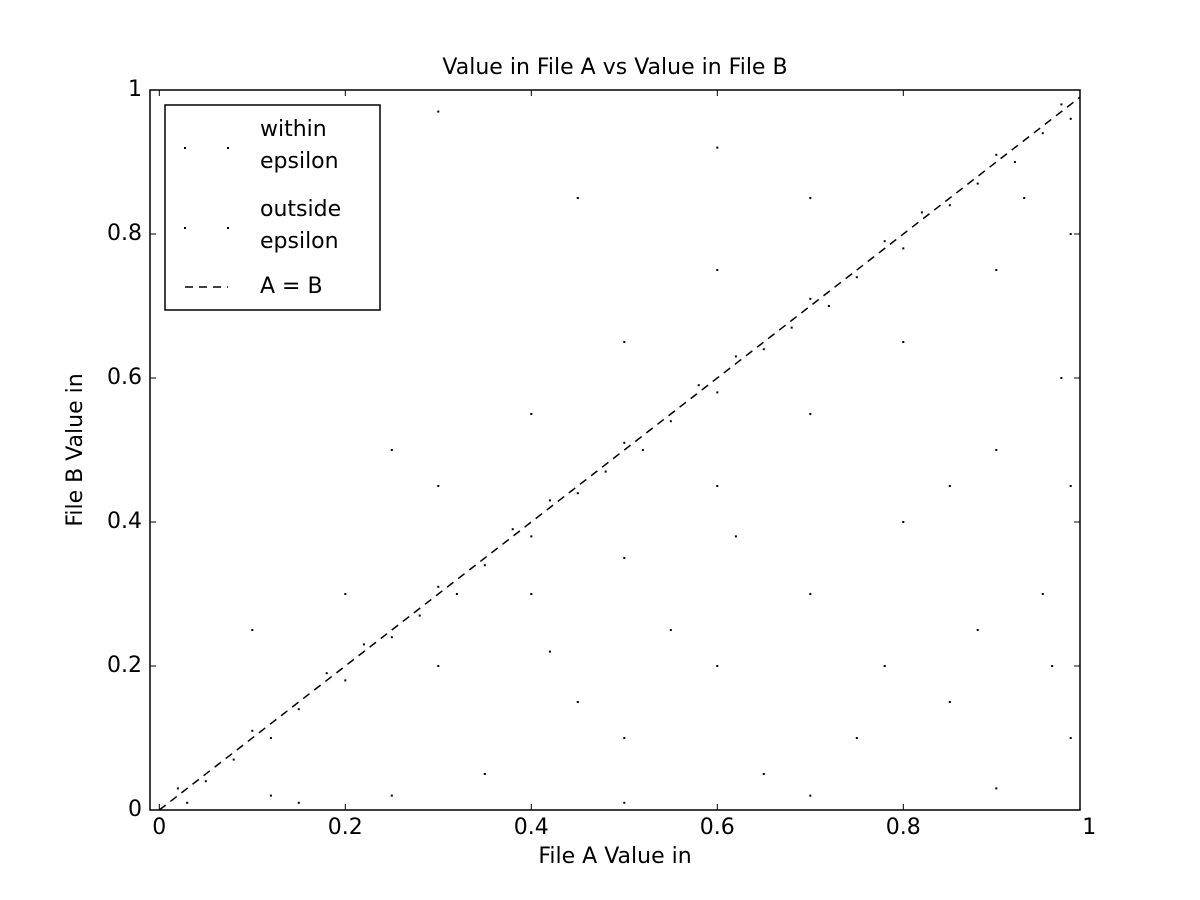 The height and width of the screenshot is (900, 1200). Describe the element at coordinates (159, 827) in the screenshot. I see `x-tick-label: 0` at that location.